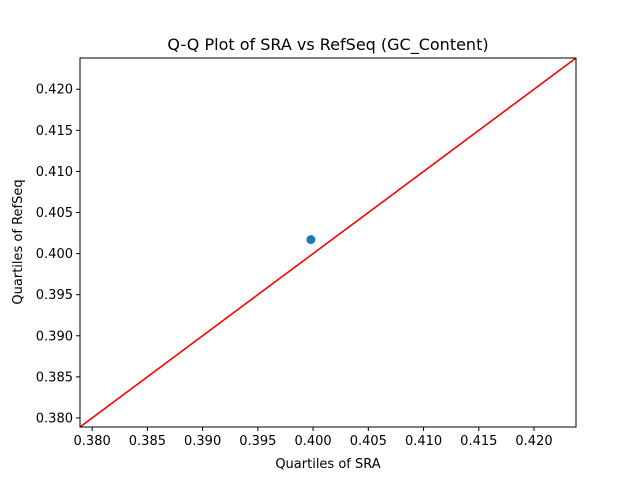 The image size is (640, 480). What do you see at coordinates (257, 441) in the screenshot?
I see `x-tick-label: 0.395` at bounding box center [257, 441].